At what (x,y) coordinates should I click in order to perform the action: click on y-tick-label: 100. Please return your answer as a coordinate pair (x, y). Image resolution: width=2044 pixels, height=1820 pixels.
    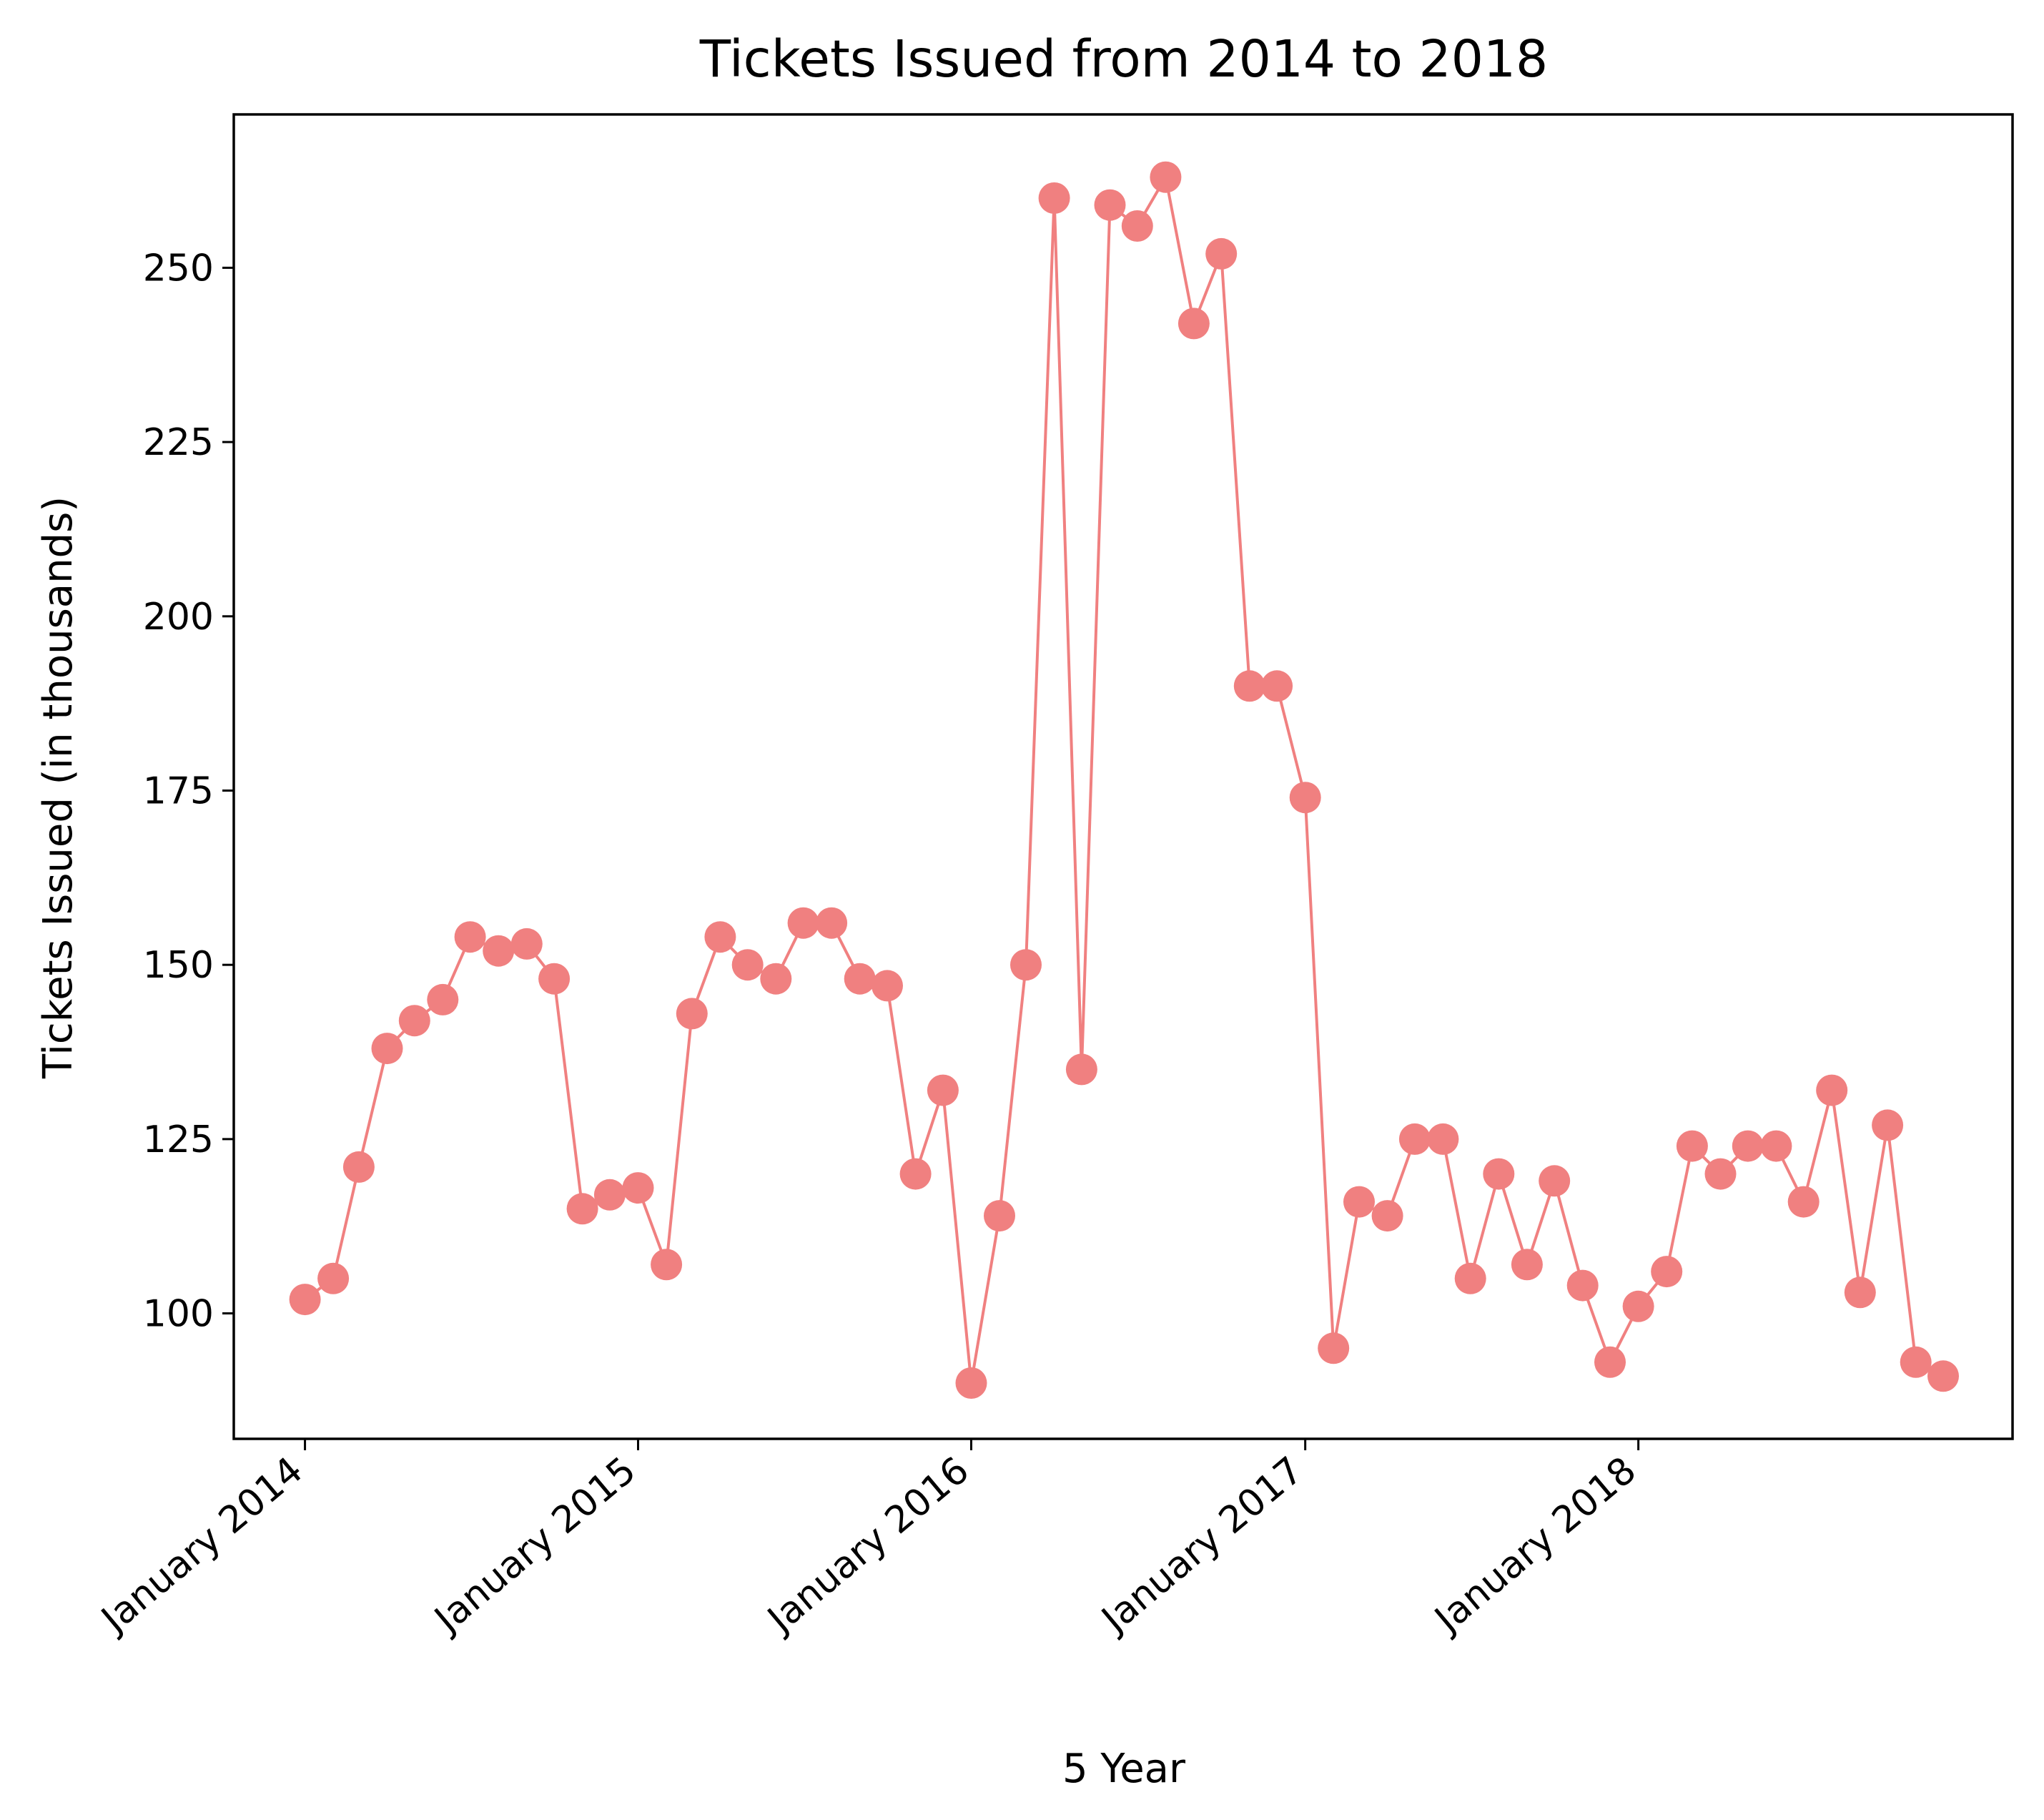
    Looking at the image, I should click on (178, 1314).